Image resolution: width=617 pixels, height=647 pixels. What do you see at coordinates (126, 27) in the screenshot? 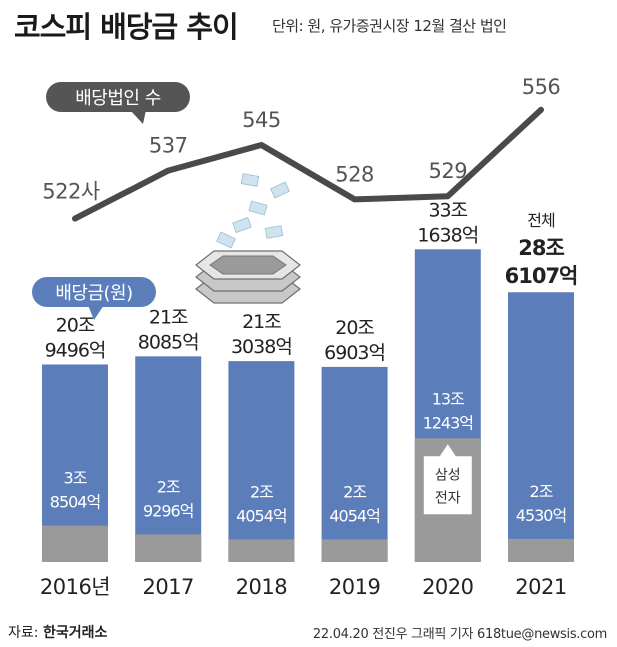
I see `chart-title: 코스피 배당금 추이` at bounding box center [126, 27].